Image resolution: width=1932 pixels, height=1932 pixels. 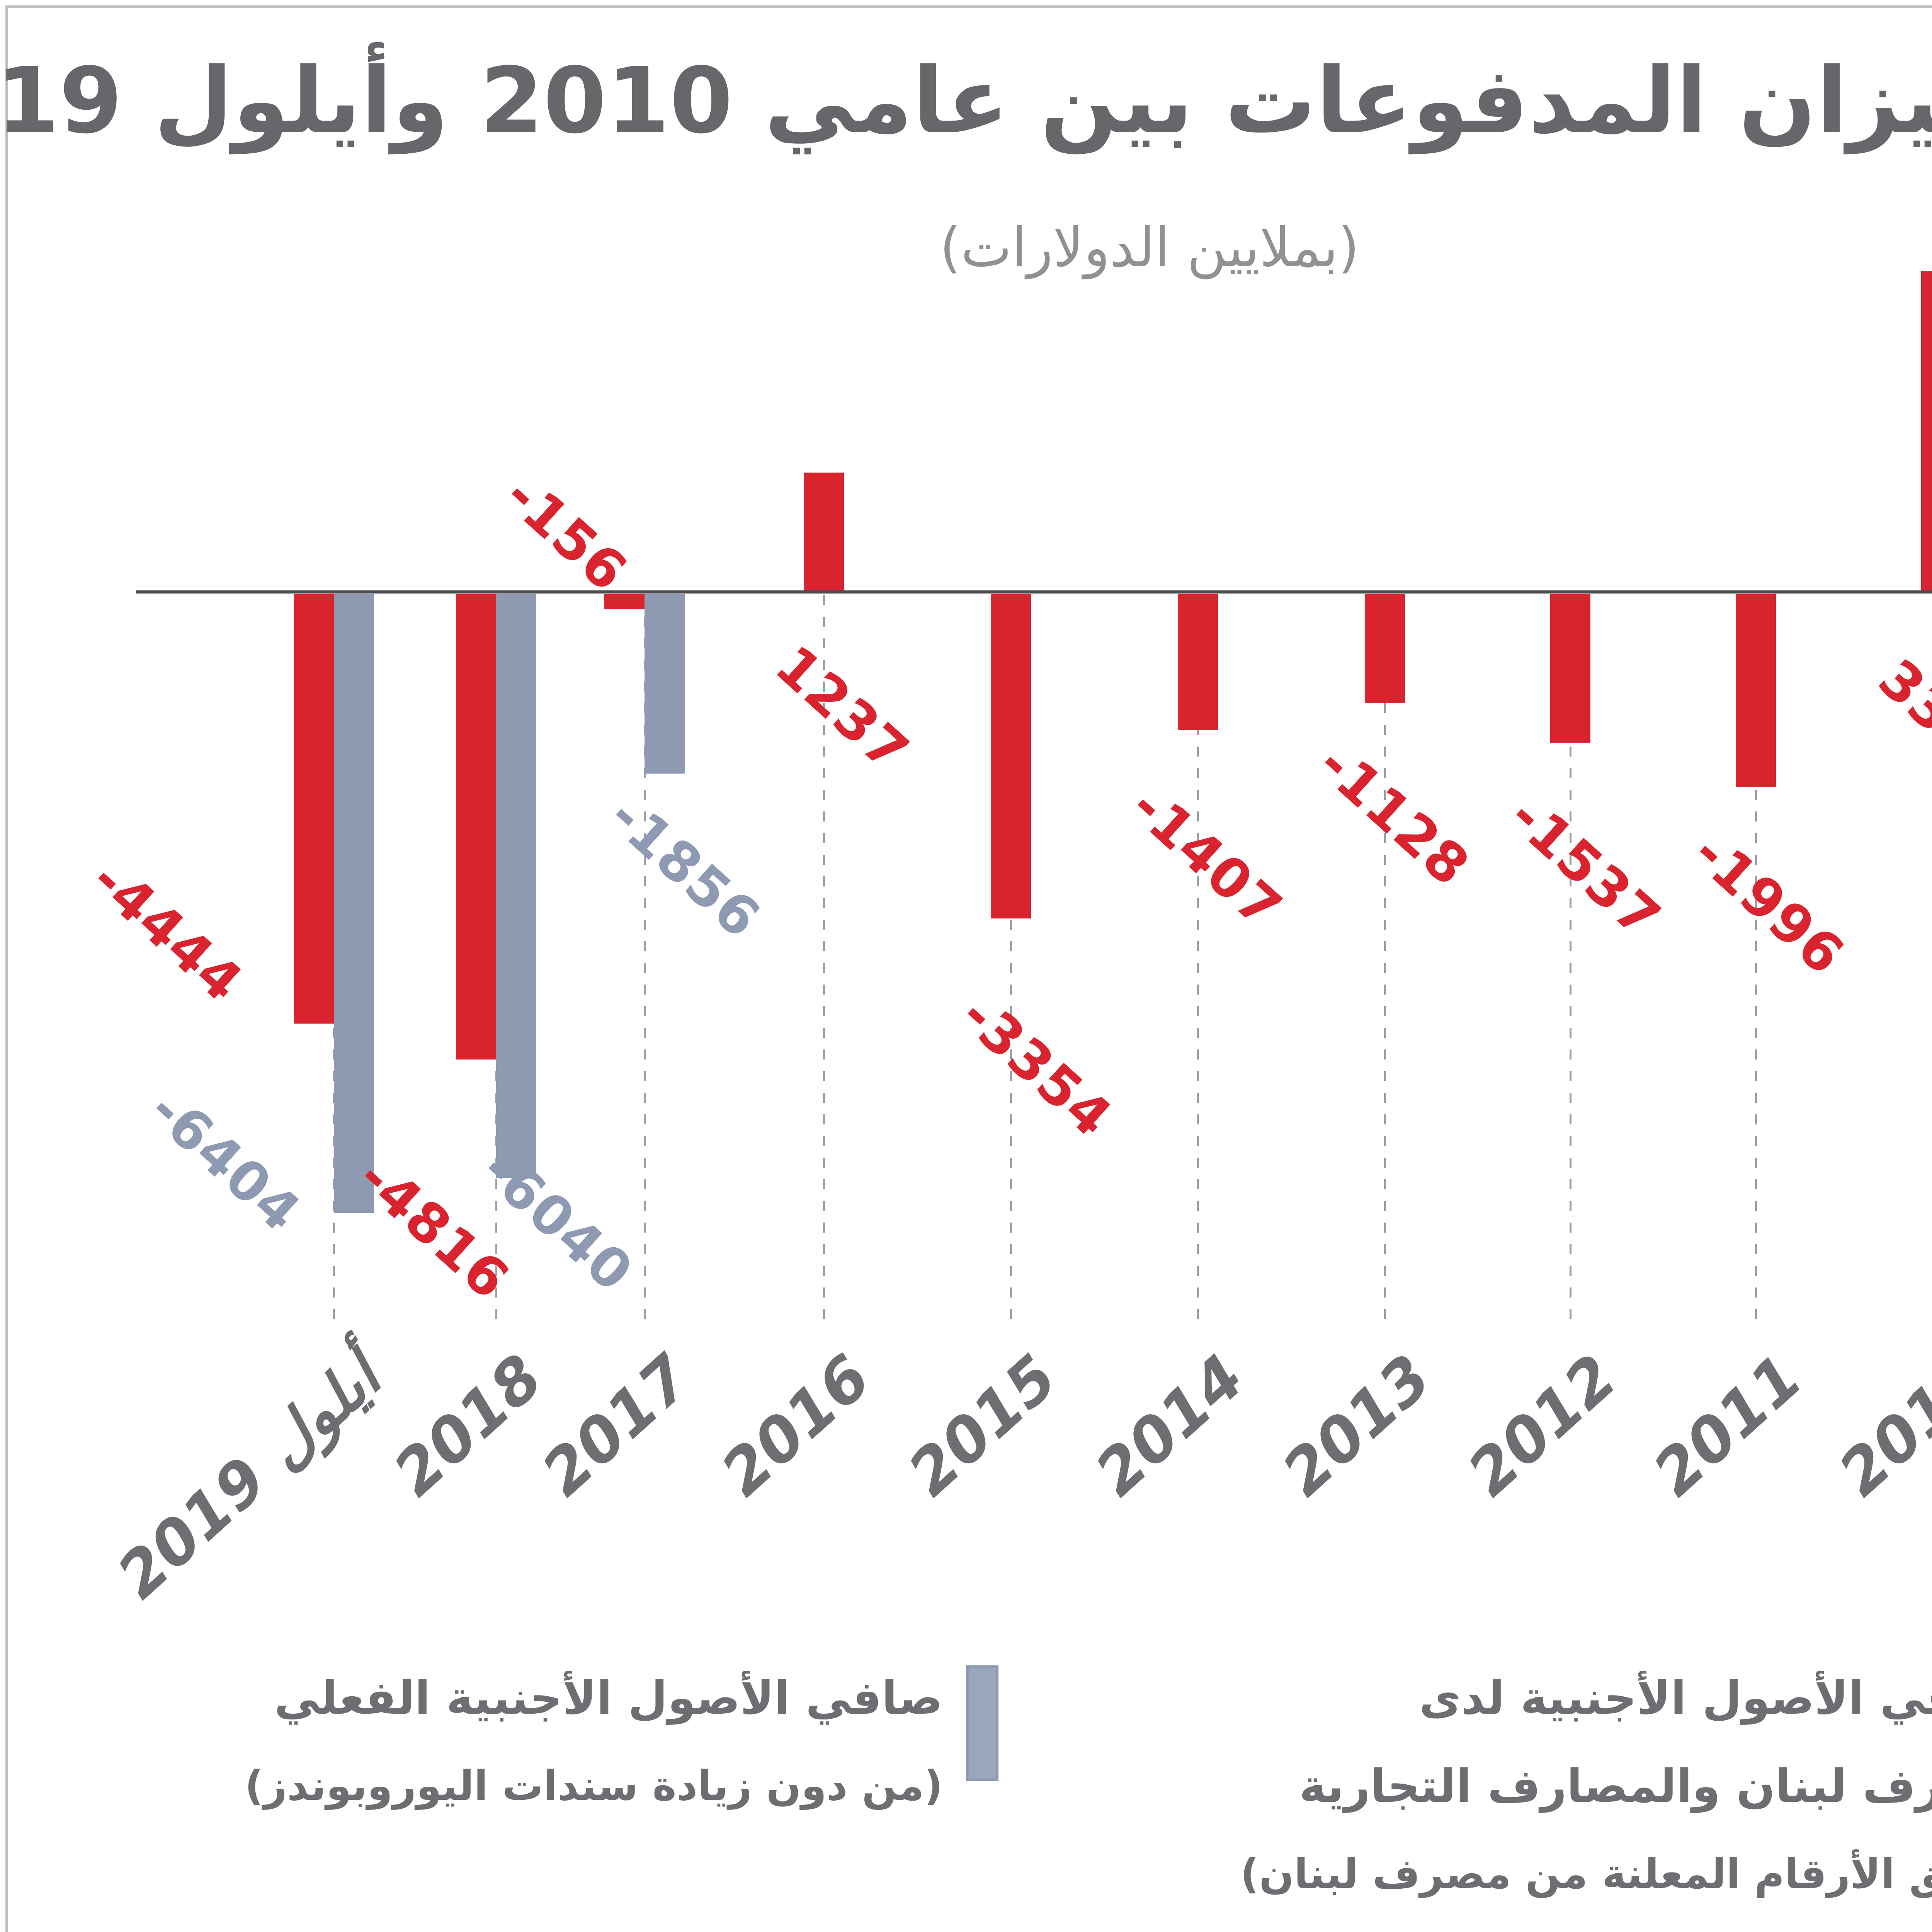 What do you see at coordinates (1586, 1874) in the screenshot?
I see `legend-label-line: (وفق الأرقام المعلنة من مصرف لبنان)` at bounding box center [1586, 1874].